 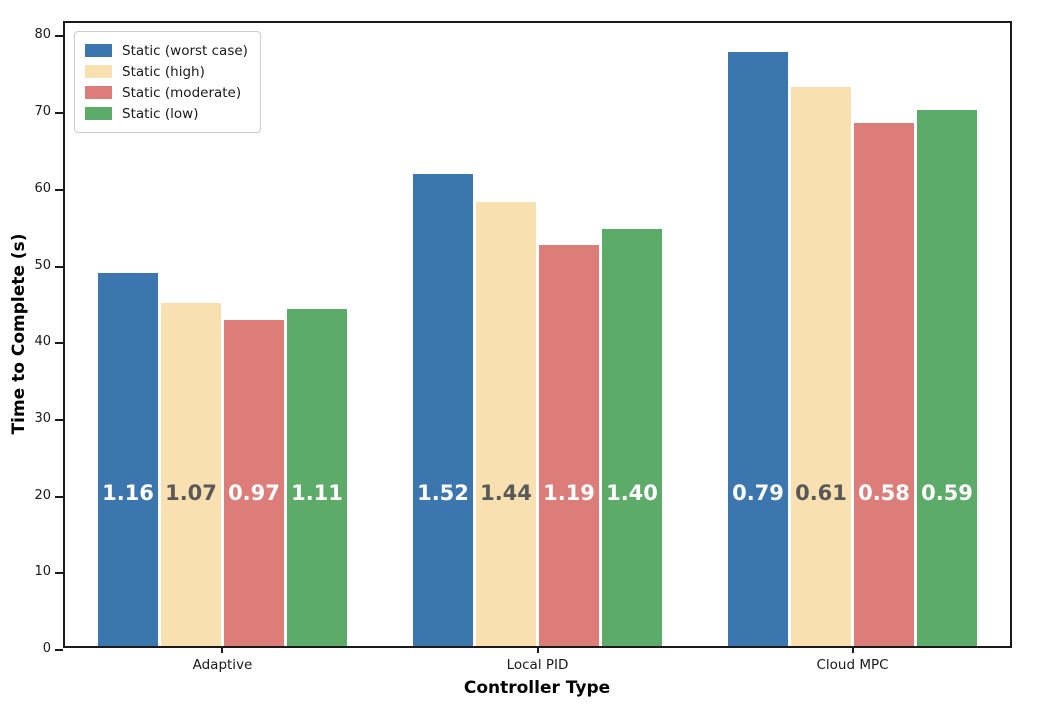 What do you see at coordinates (443, 409) in the screenshot?
I see `bar-static-worst-case-local-pid` at bounding box center [443, 409].